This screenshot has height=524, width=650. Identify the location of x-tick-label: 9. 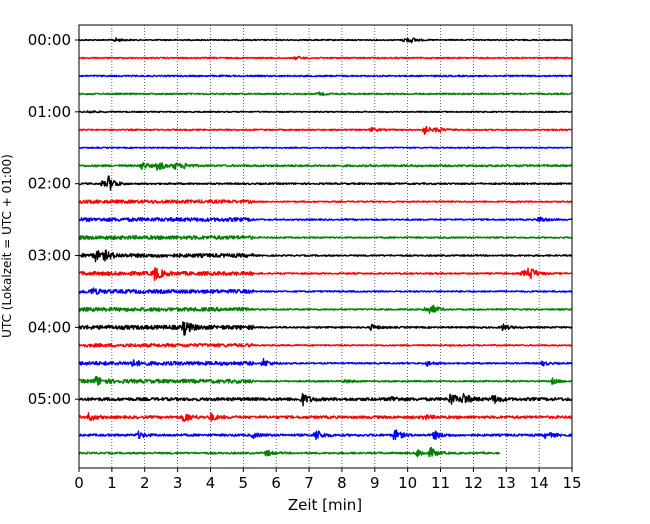
(375, 483).